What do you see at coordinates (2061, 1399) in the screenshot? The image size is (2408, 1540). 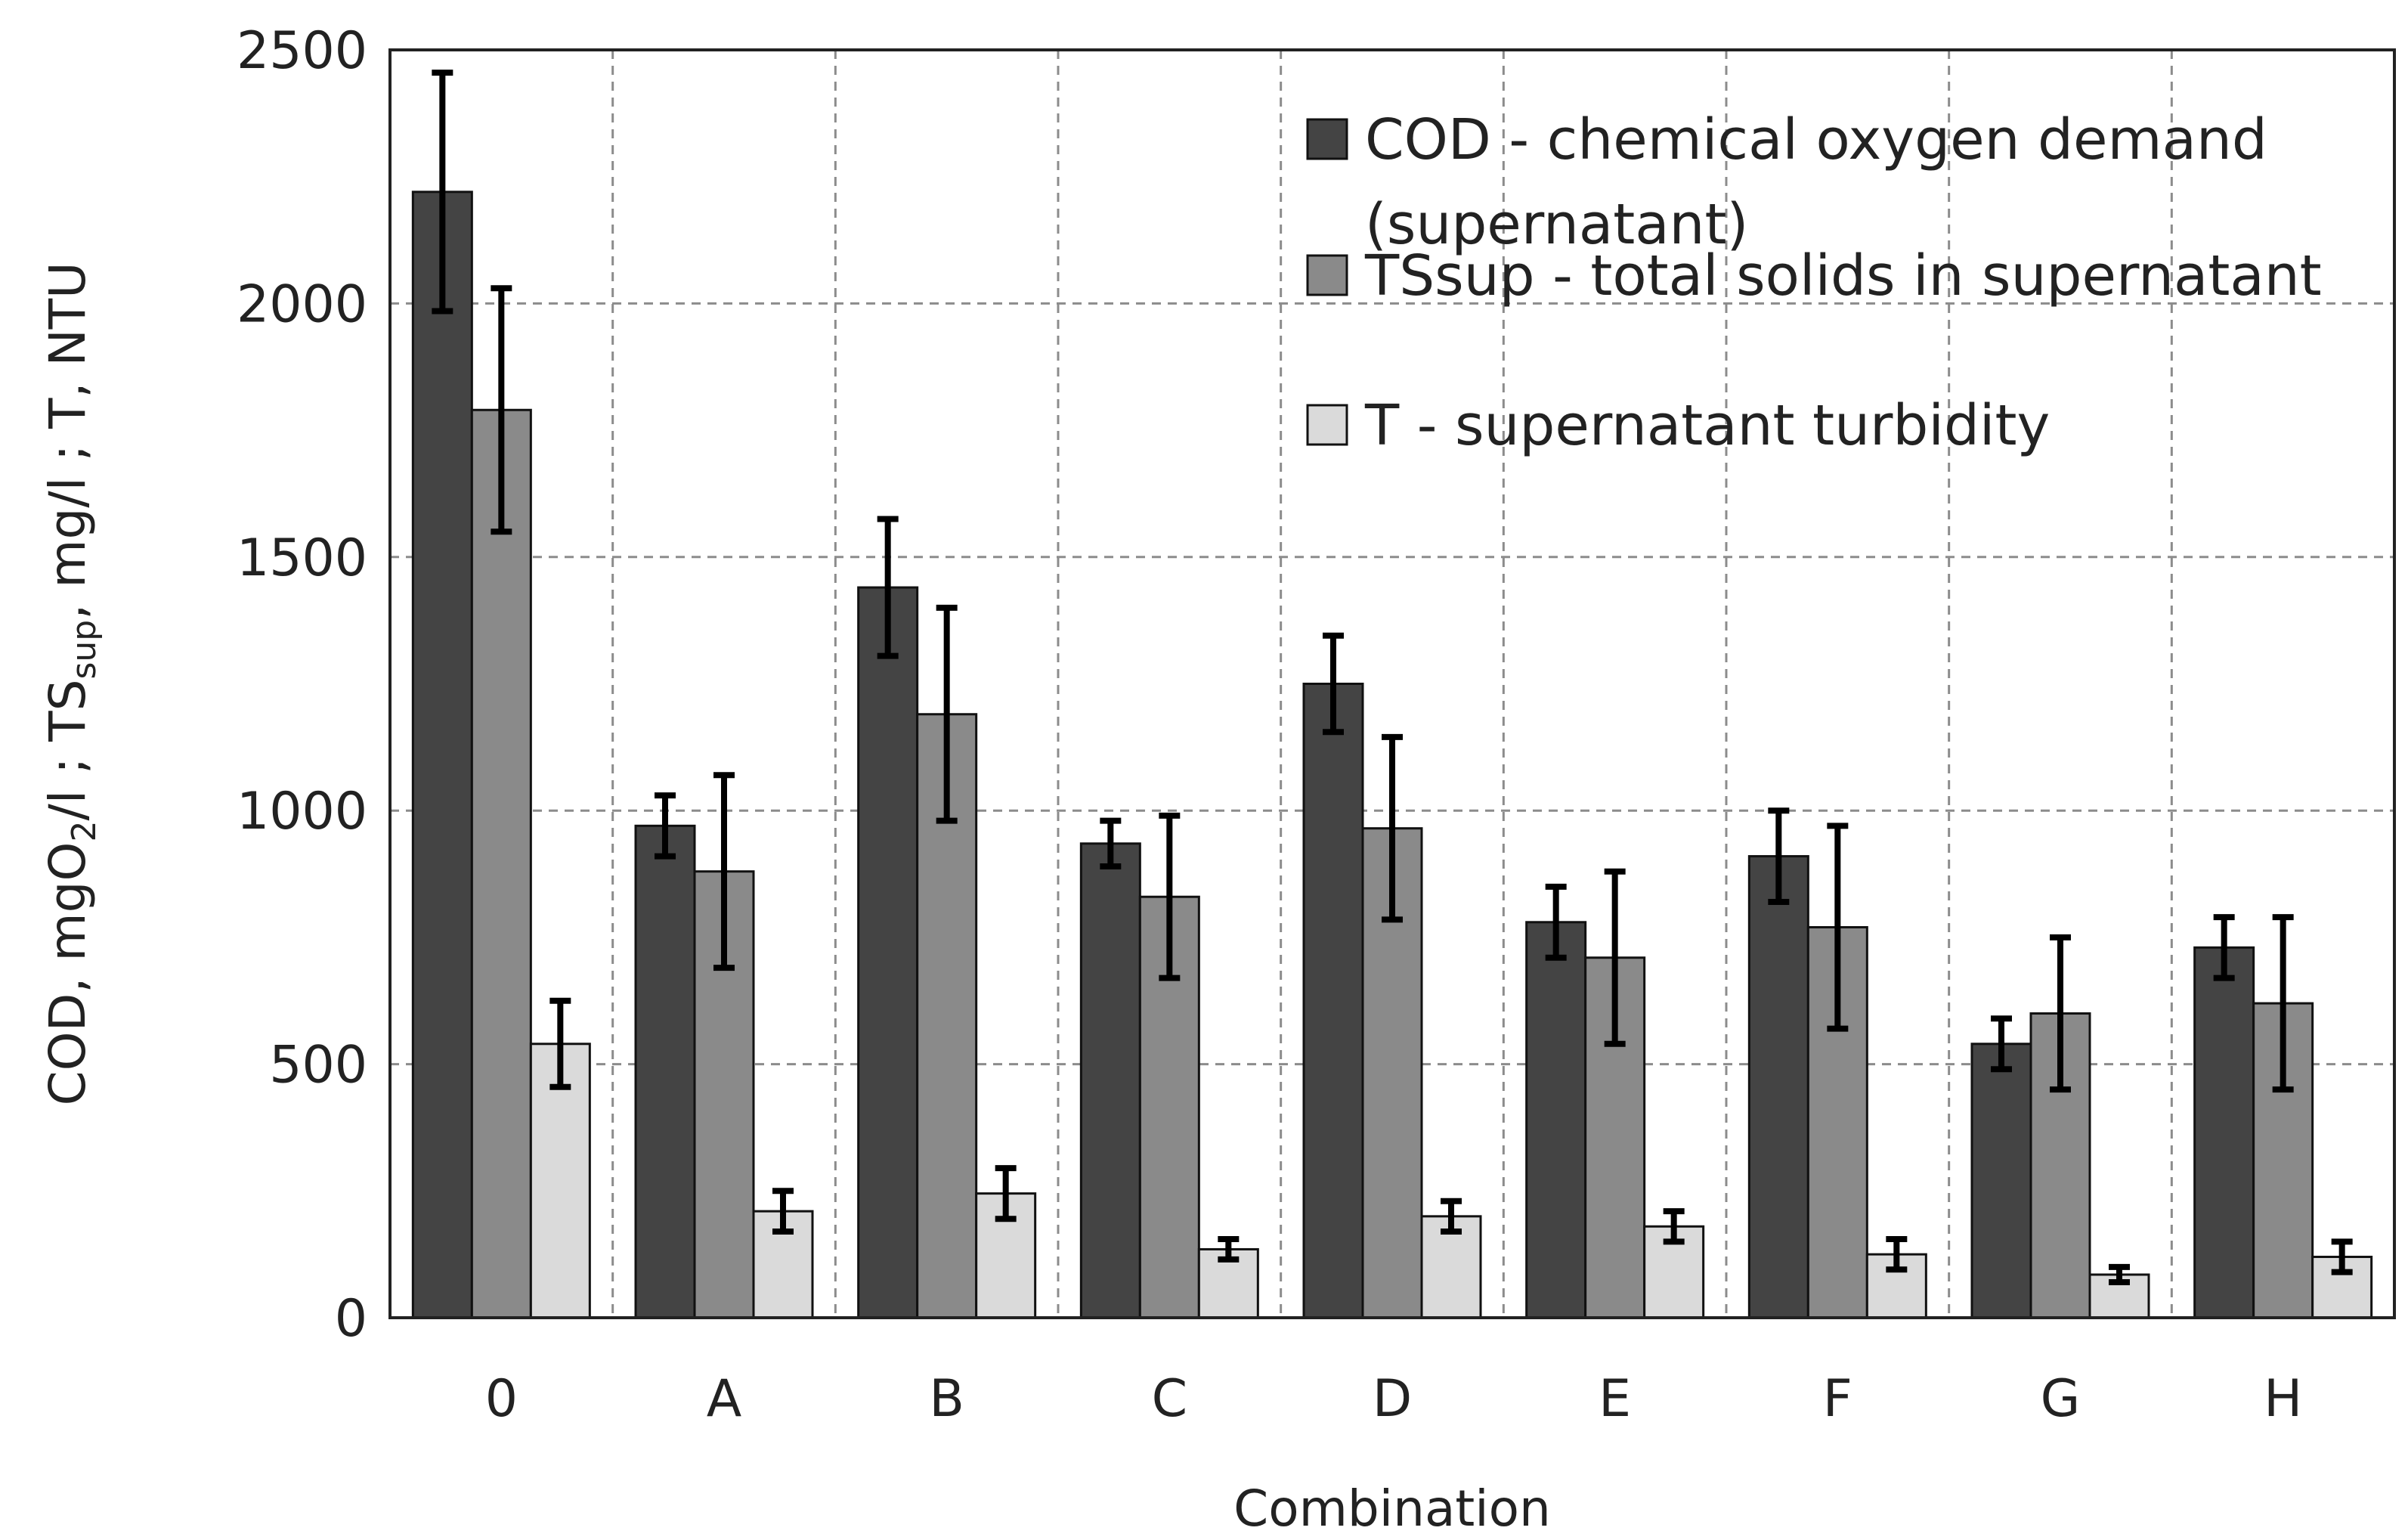 I see `x-tick-label-7: G` at bounding box center [2061, 1399].